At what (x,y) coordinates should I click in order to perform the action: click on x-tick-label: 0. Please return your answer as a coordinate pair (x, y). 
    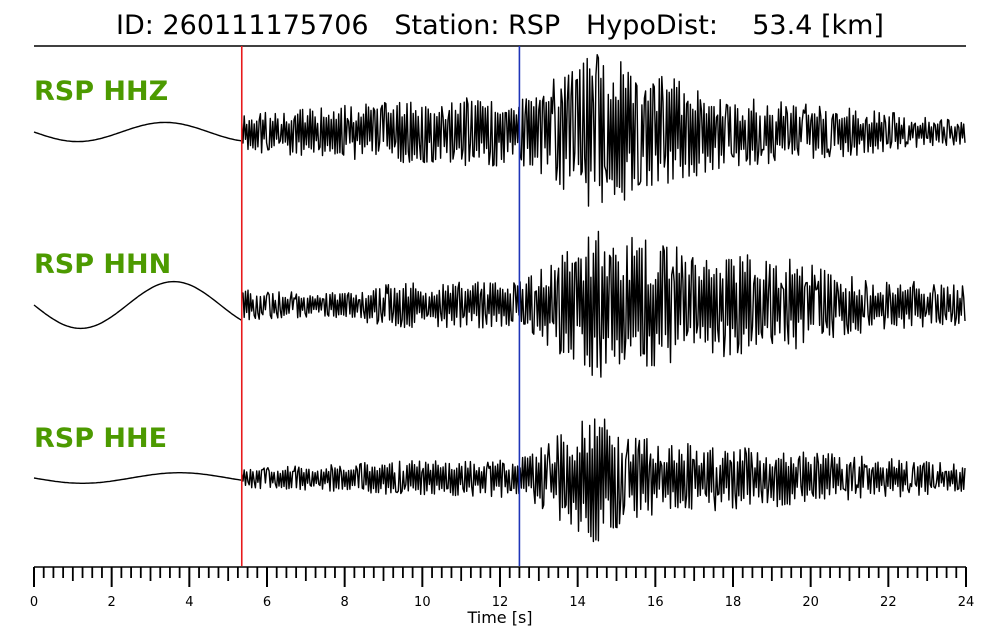
    Looking at the image, I should click on (34, 602).